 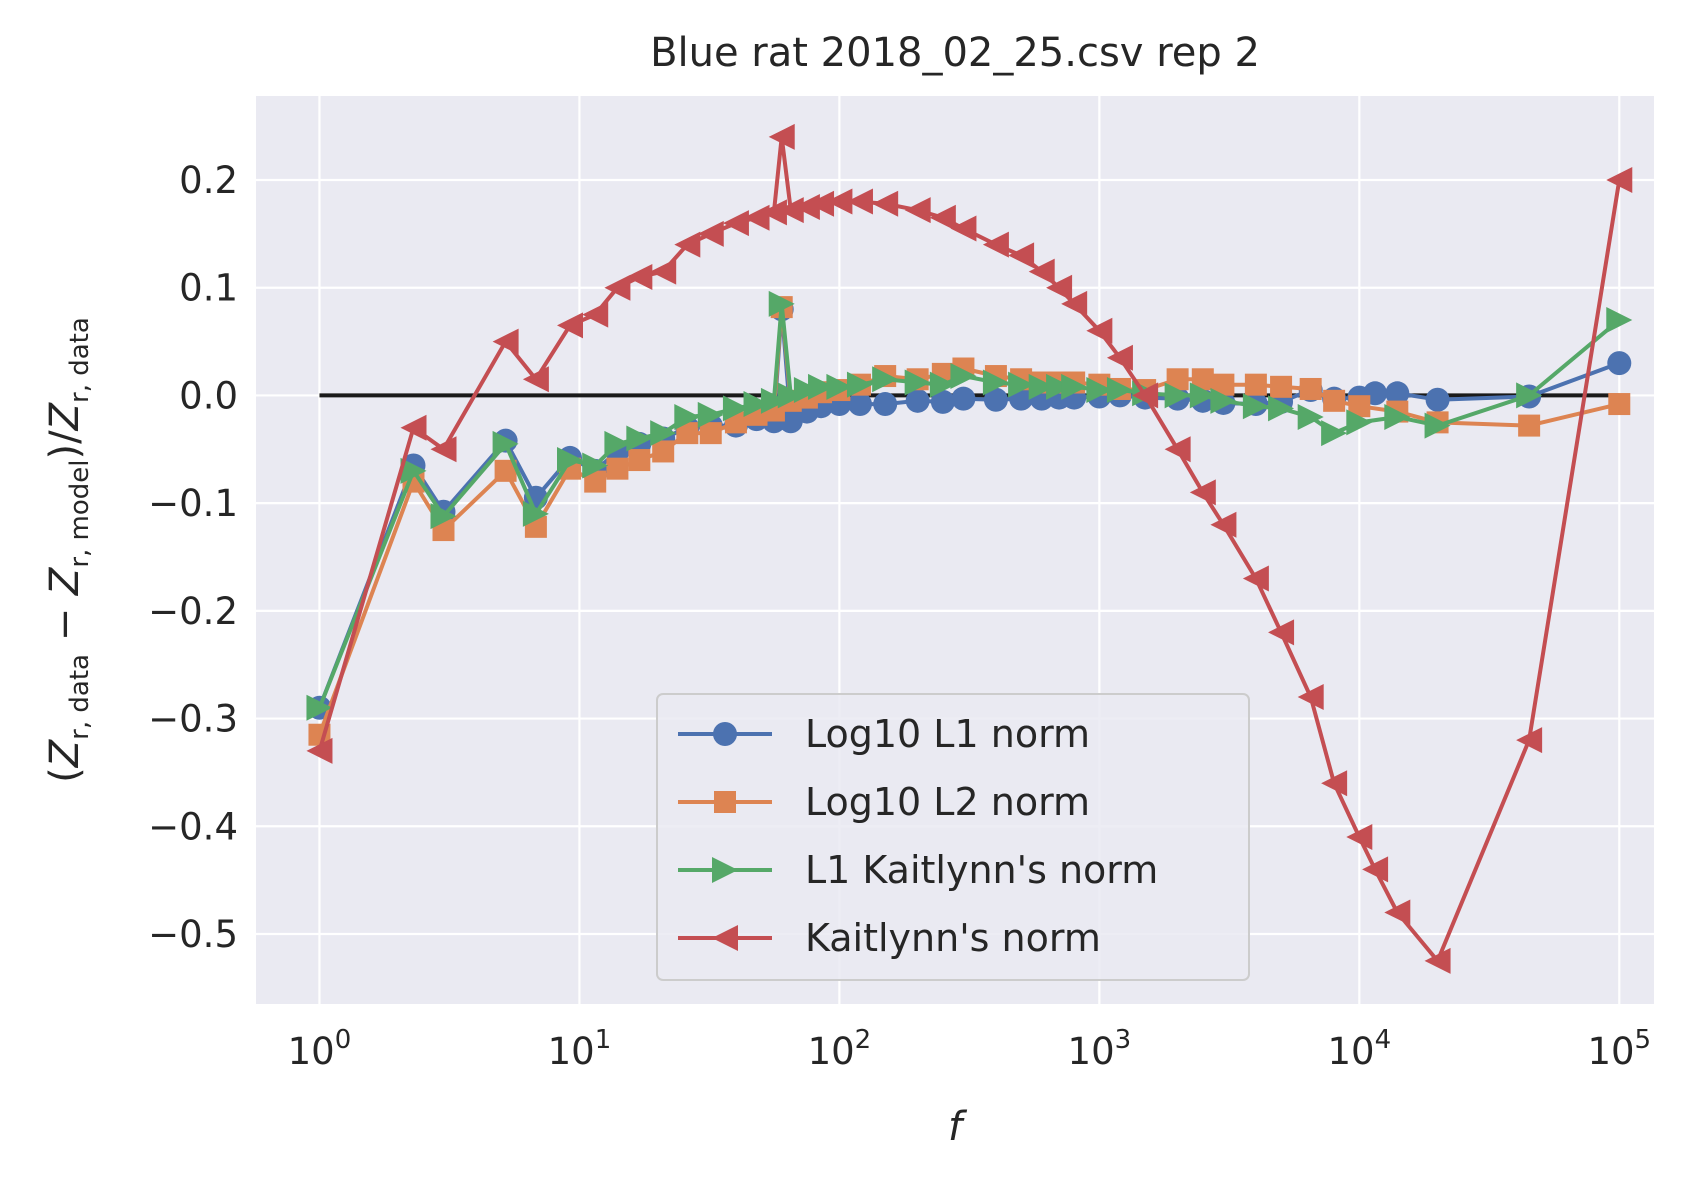 What do you see at coordinates (193, 557) in the screenshot?
I see `y-axis-ticks: 0.2 0.1 0.0 −0.1 −0.2 −0.3 −0.4 −0.5` at bounding box center [193, 557].